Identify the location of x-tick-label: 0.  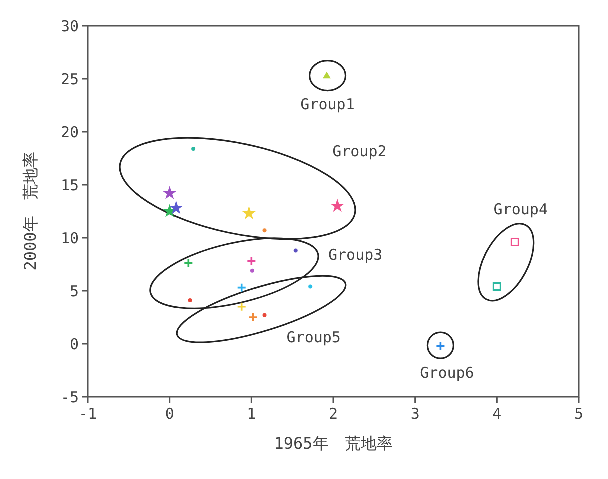
(169, 414).